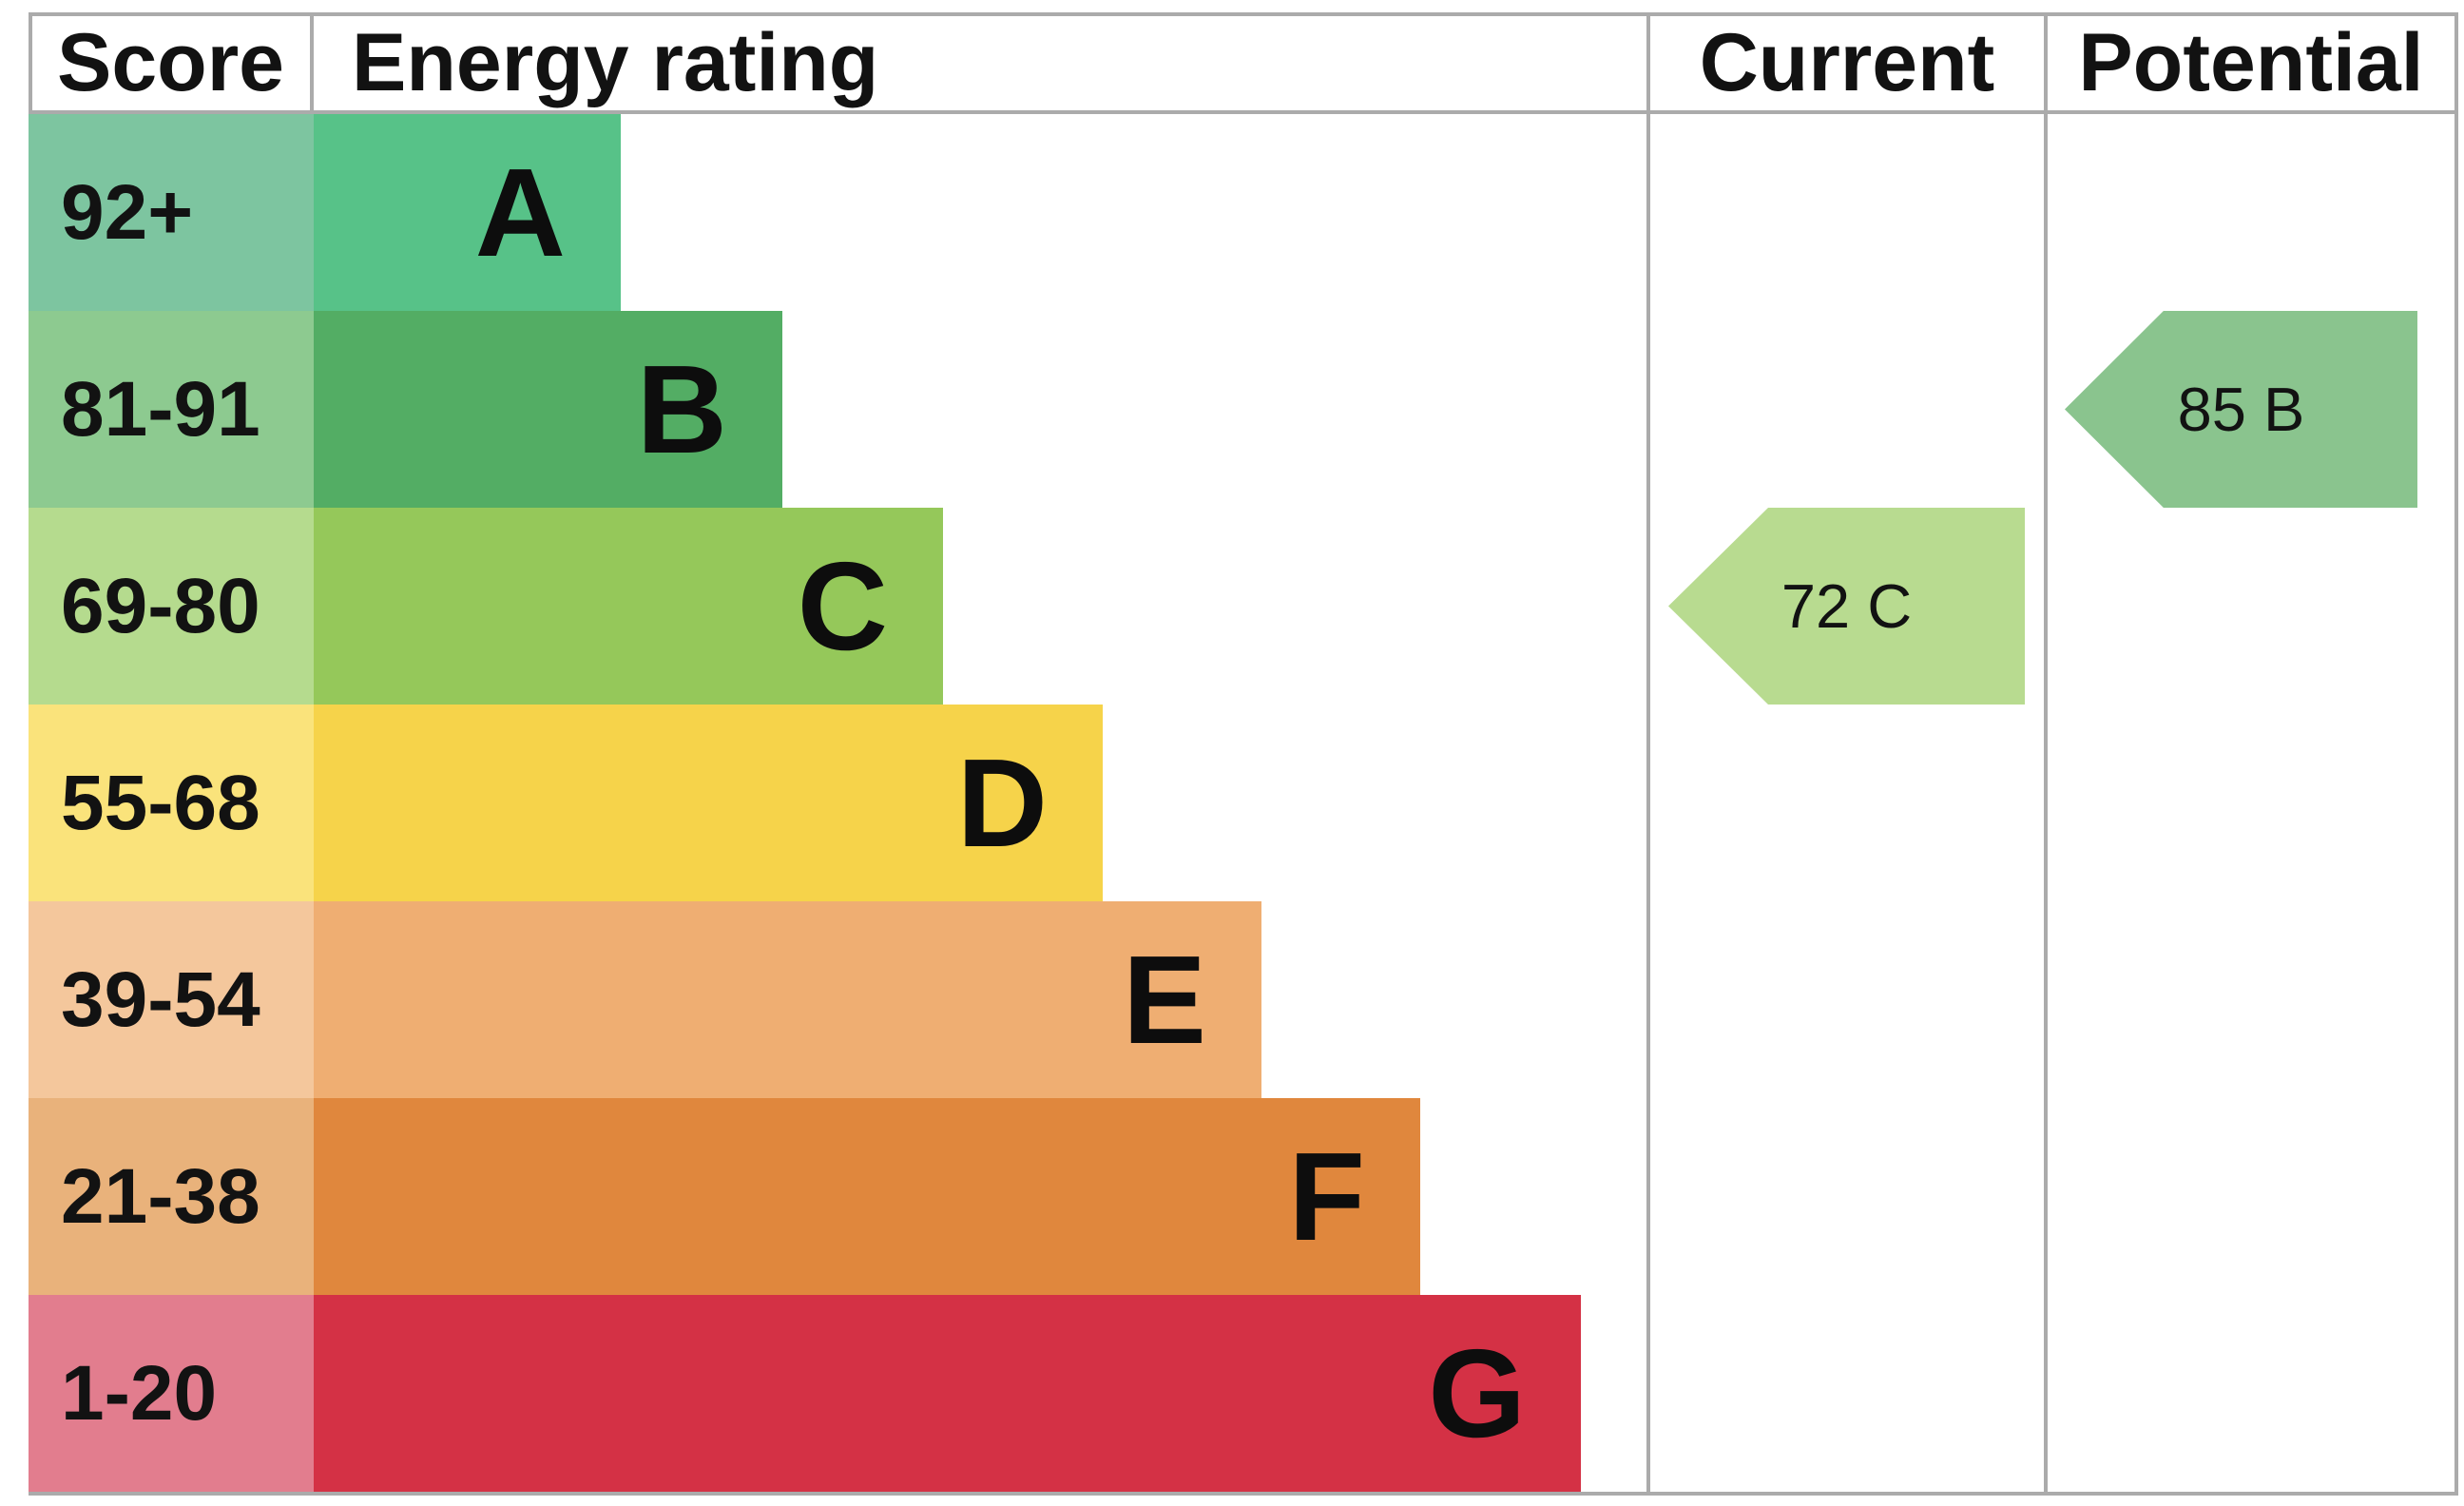  I want to click on score-range-a: 92+, so click(171, 212).